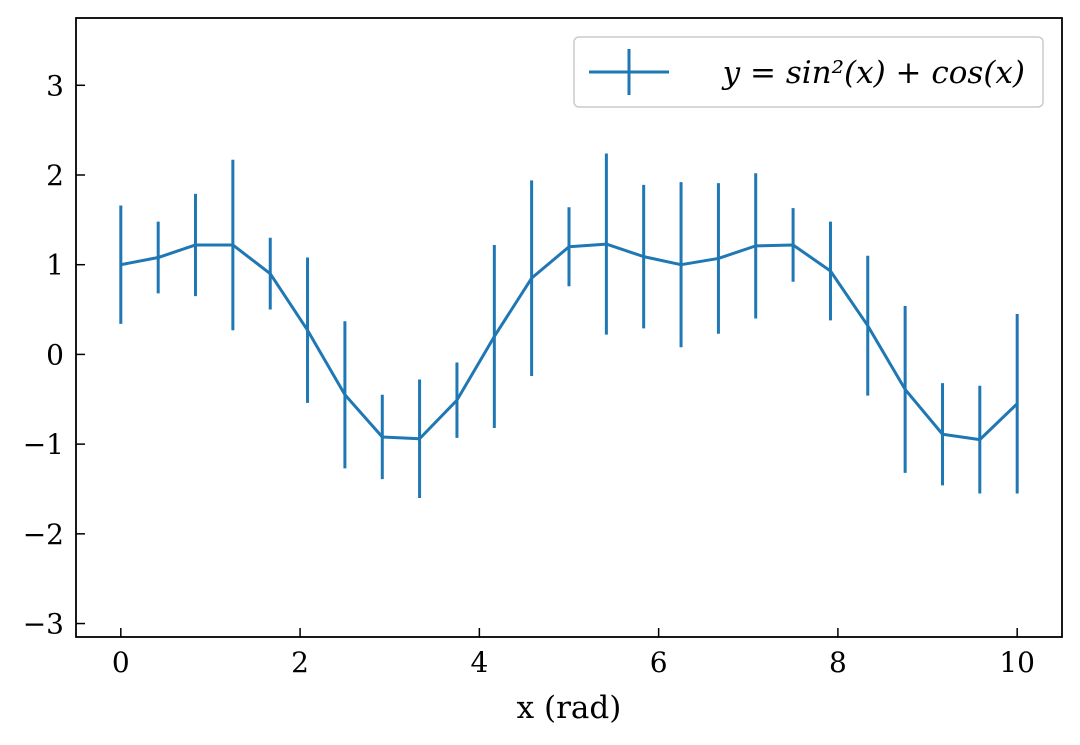  I want to click on x-tick-label: 10, so click(1017, 662).